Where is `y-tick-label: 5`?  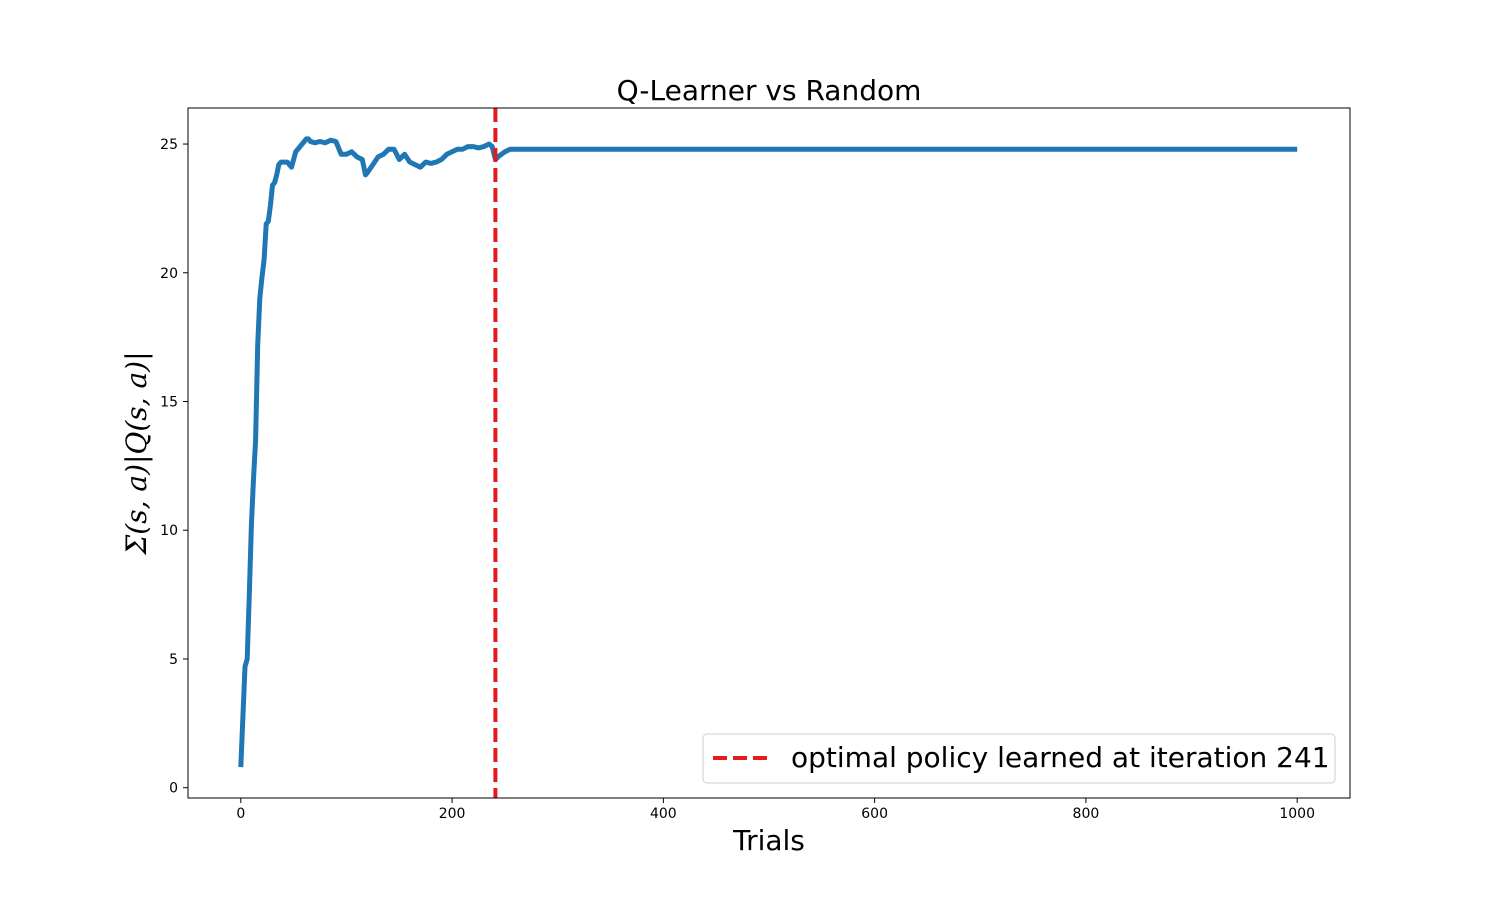
y-tick-label: 5 is located at coordinates (173, 660).